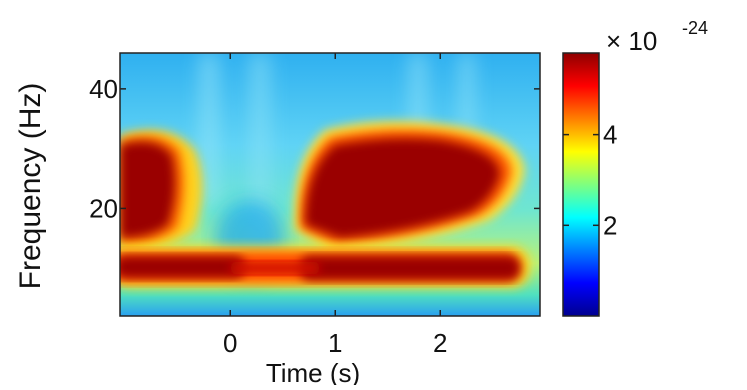 This screenshot has height=390, width=747. I want to click on colorbar: 24 × 10 -24, so click(635, 167).